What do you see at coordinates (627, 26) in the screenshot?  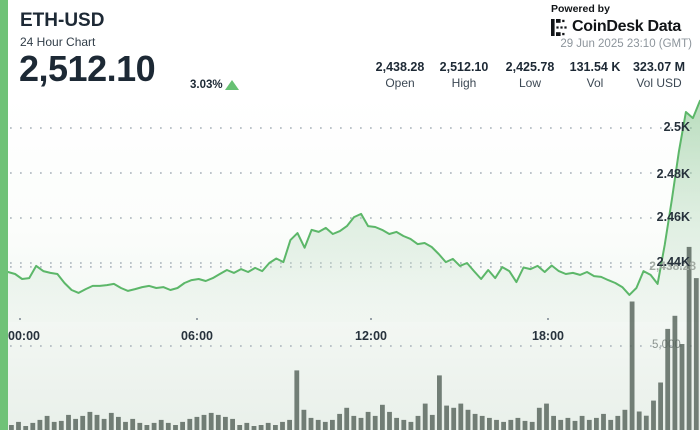 I see `brand-name: CoinDesk Data` at bounding box center [627, 26].